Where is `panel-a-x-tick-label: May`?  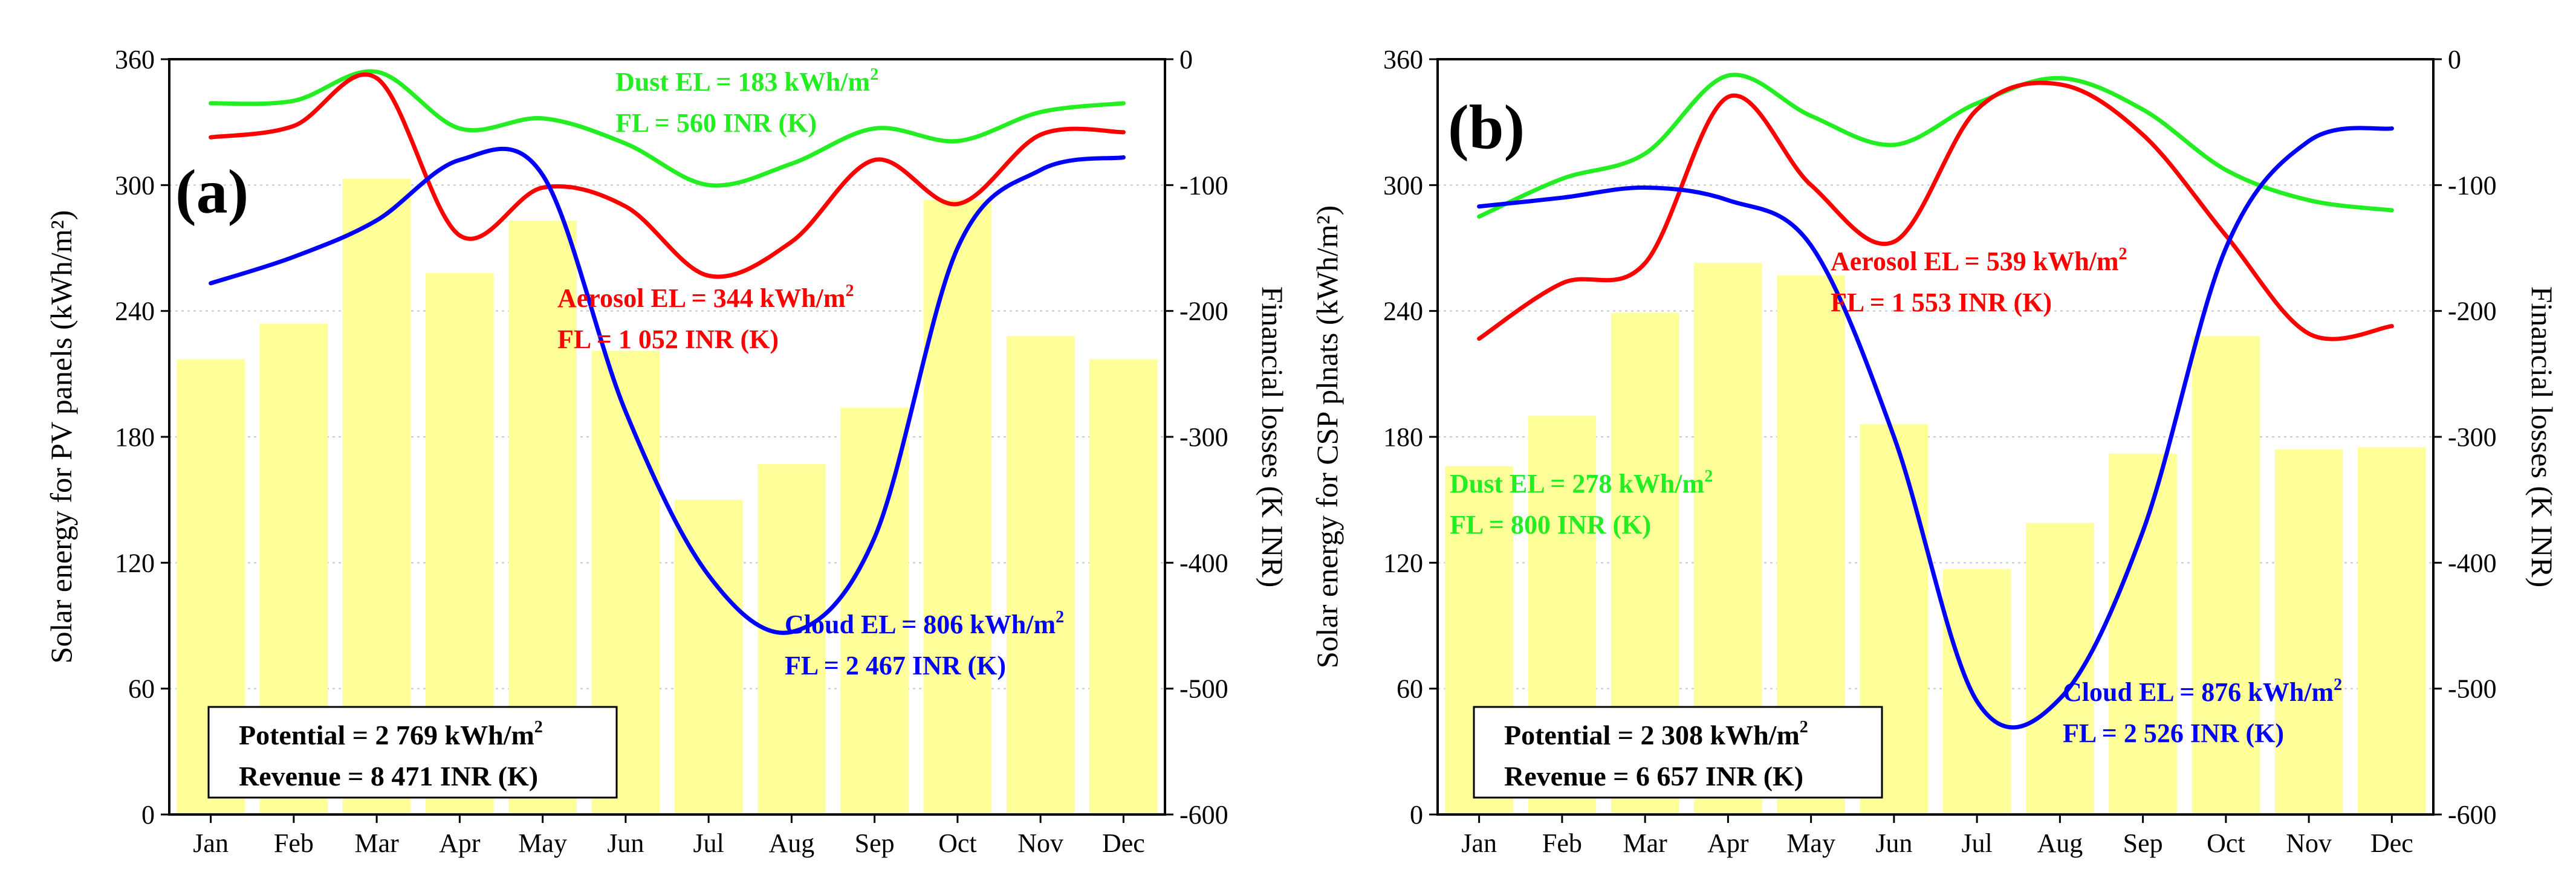
panel-a-x-tick-label: May is located at coordinates (542, 843).